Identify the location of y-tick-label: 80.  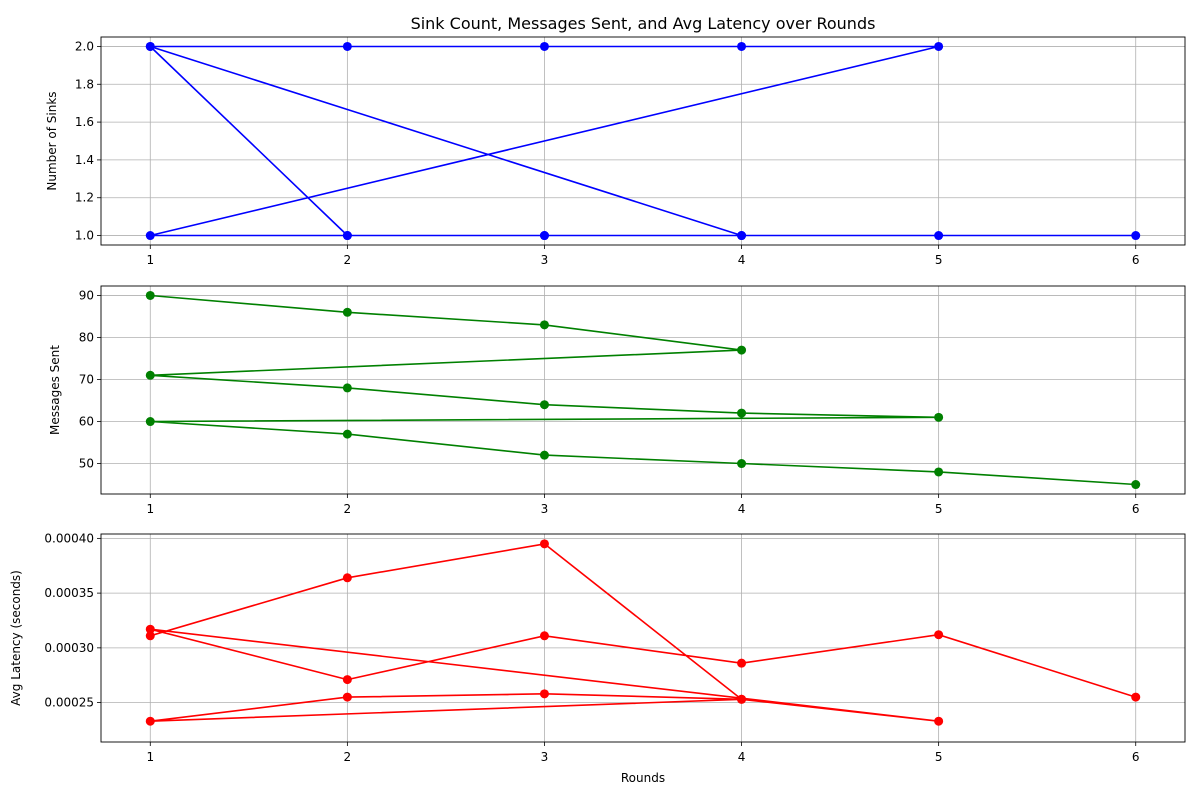
(86, 337).